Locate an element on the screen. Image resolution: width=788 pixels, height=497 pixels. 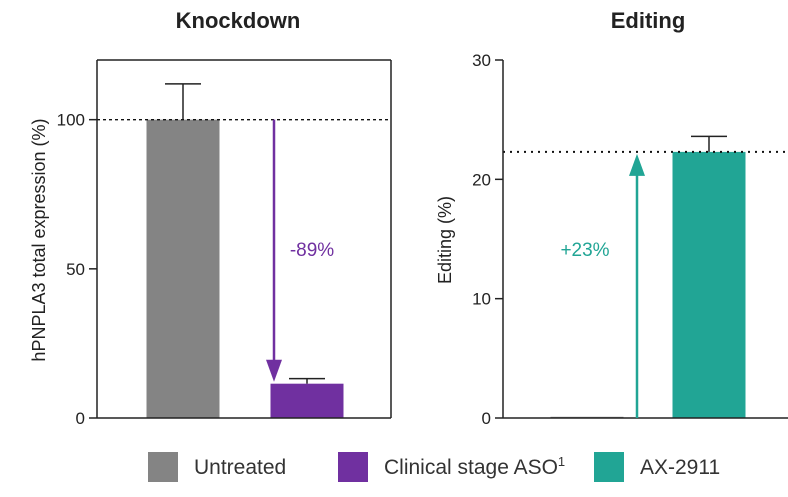
legend-label: Clinical stage ASO is located at coordinates (471, 467).